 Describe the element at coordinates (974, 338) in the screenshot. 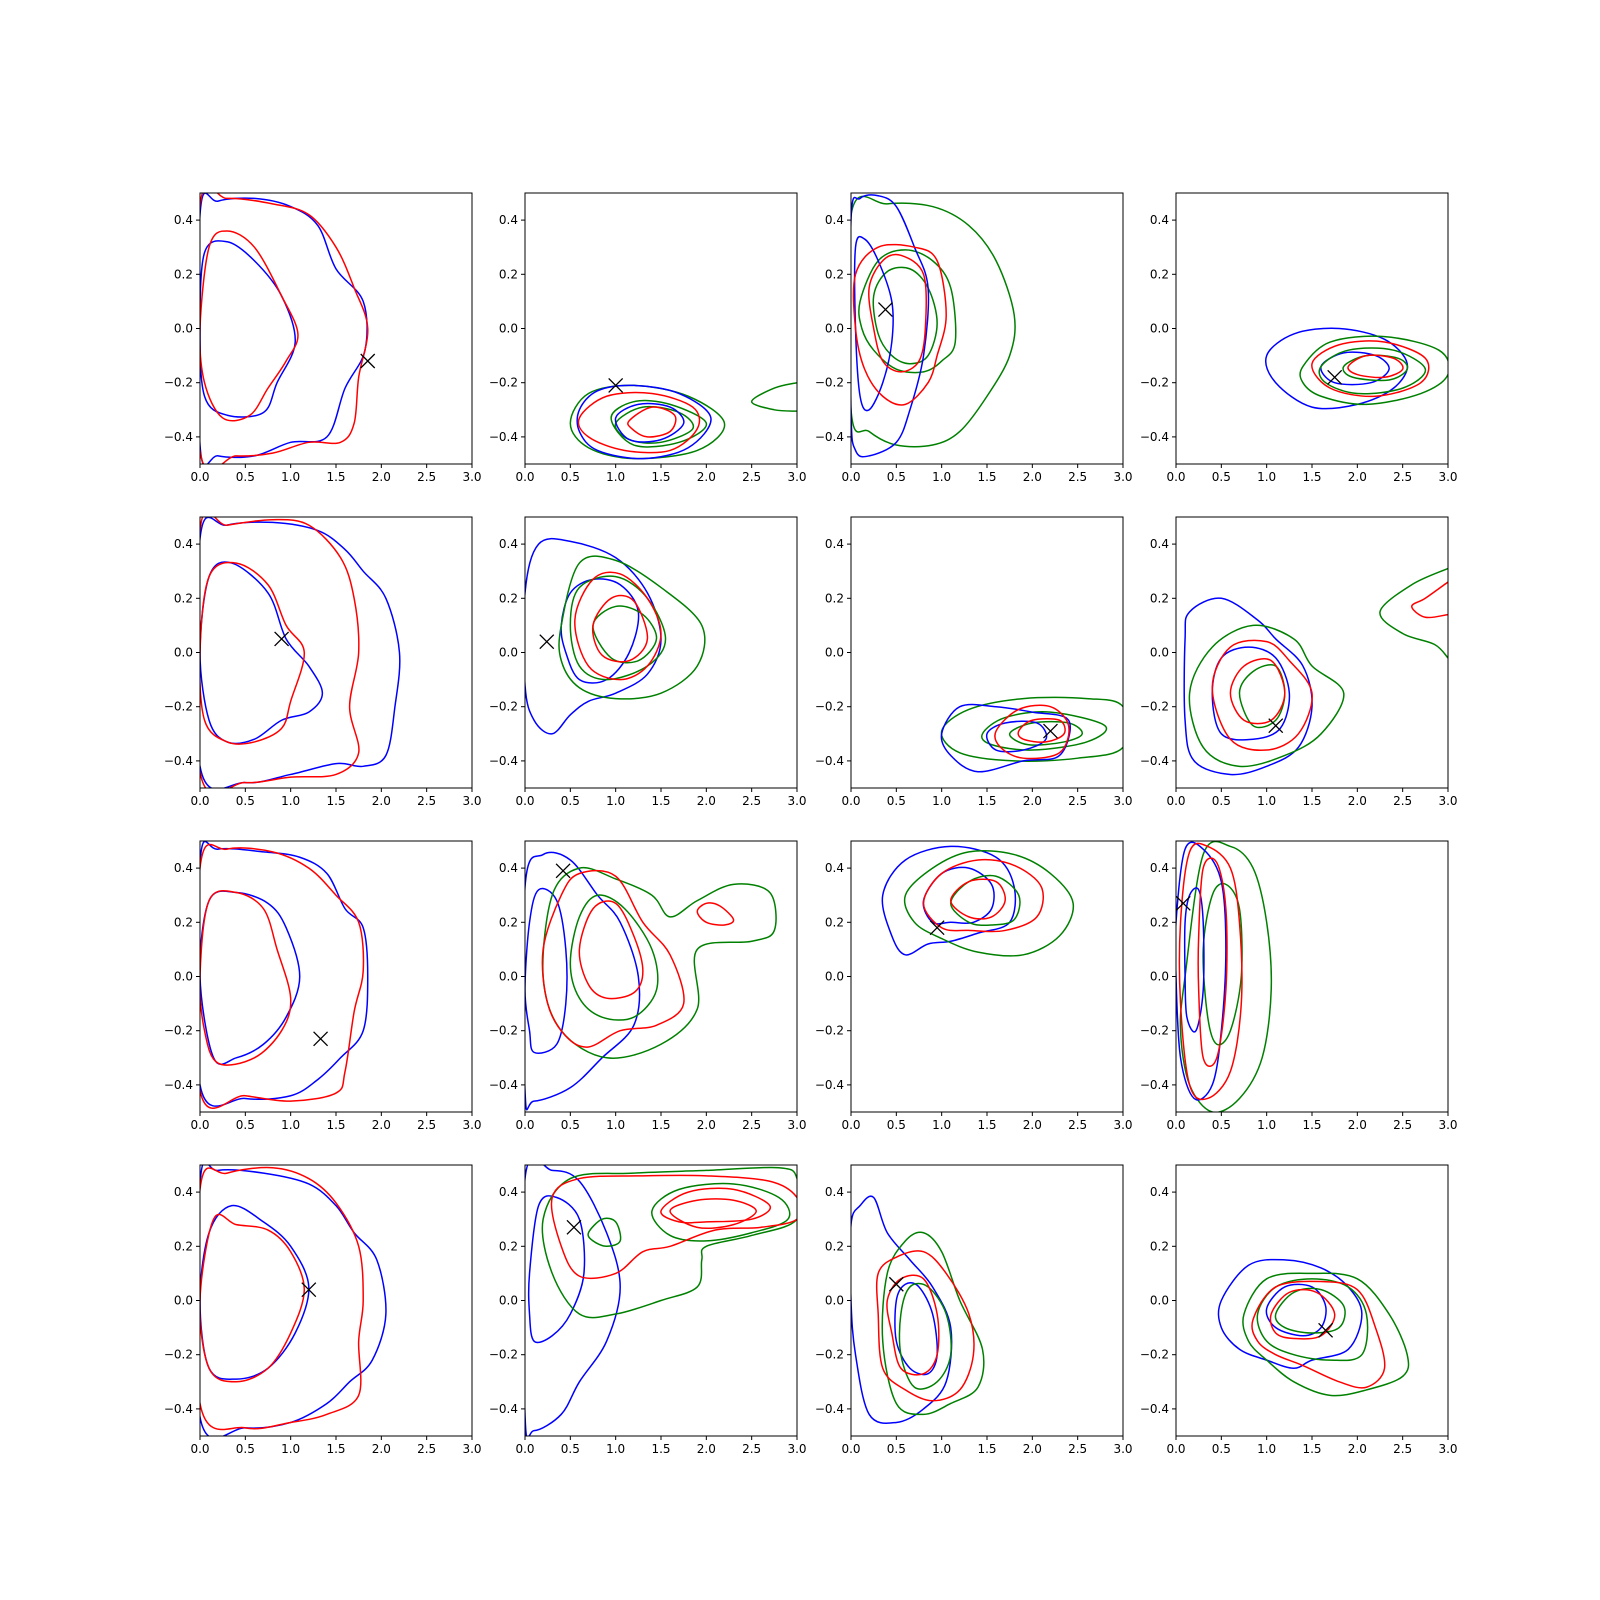

I see `subplot-1-3: 0.0 0.5 1.0 1.5 2.0 2.5 3.0 −0.4 −0.2 0.0 0.2 0.4` at that location.